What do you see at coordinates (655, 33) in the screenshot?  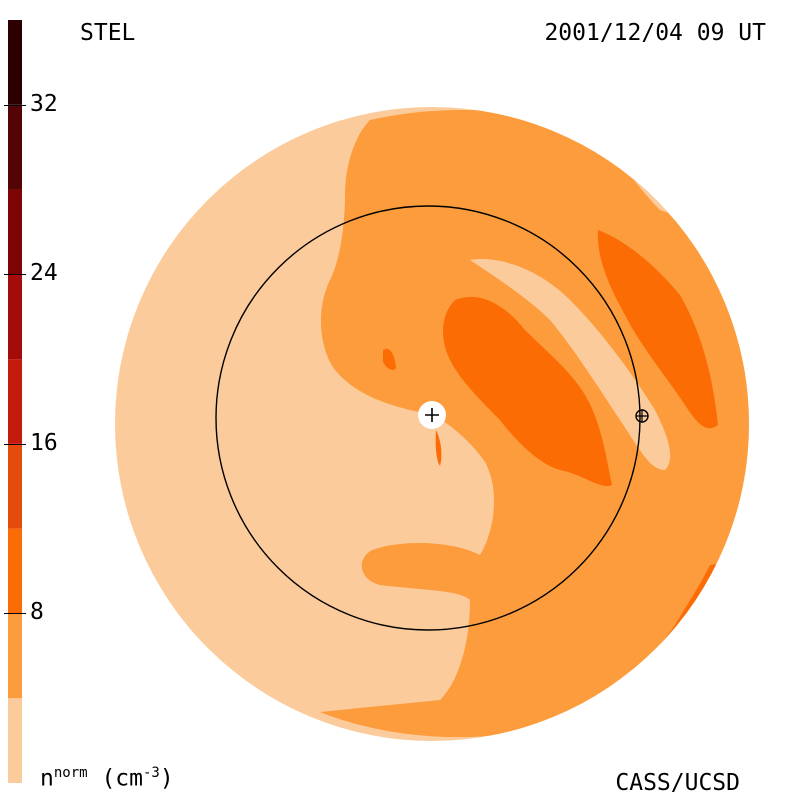 I see `datetime-label: 2001/12/04 09 UT` at bounding box center [655, 33].